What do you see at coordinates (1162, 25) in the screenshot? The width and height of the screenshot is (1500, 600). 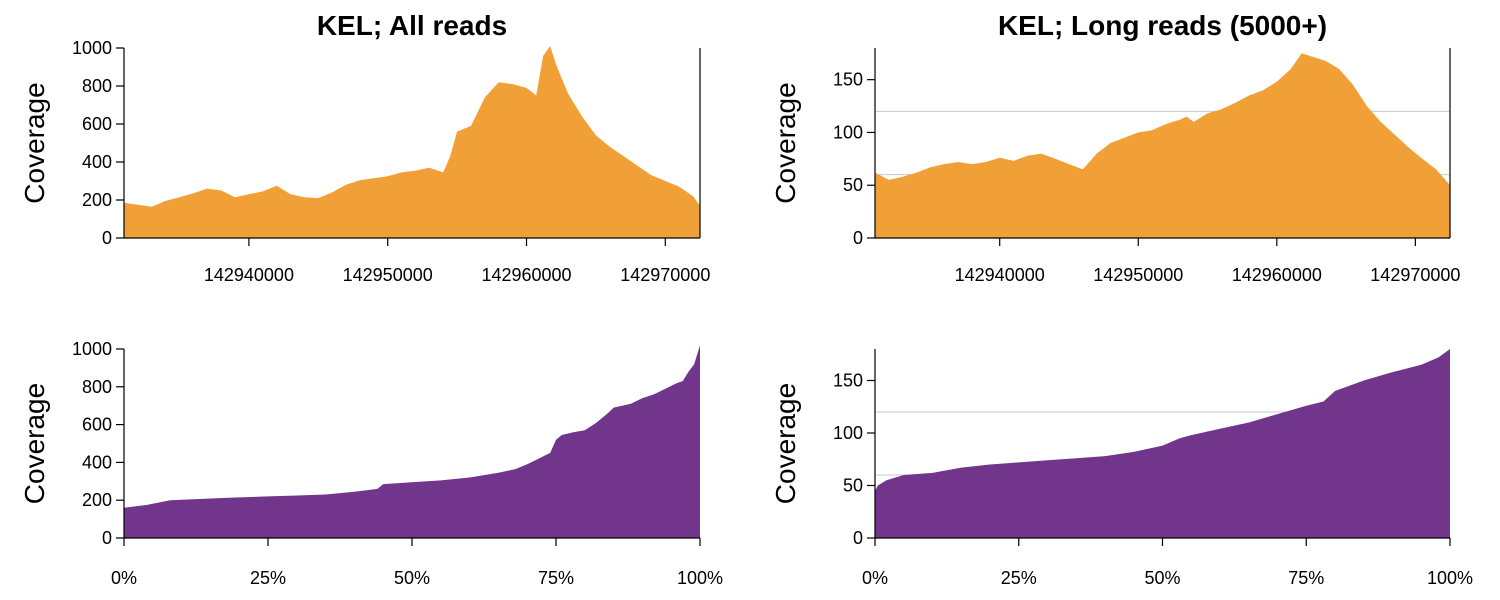 I see `chart-title: KEL; Long reads (5000+)` at bounding box center [1162, 25].